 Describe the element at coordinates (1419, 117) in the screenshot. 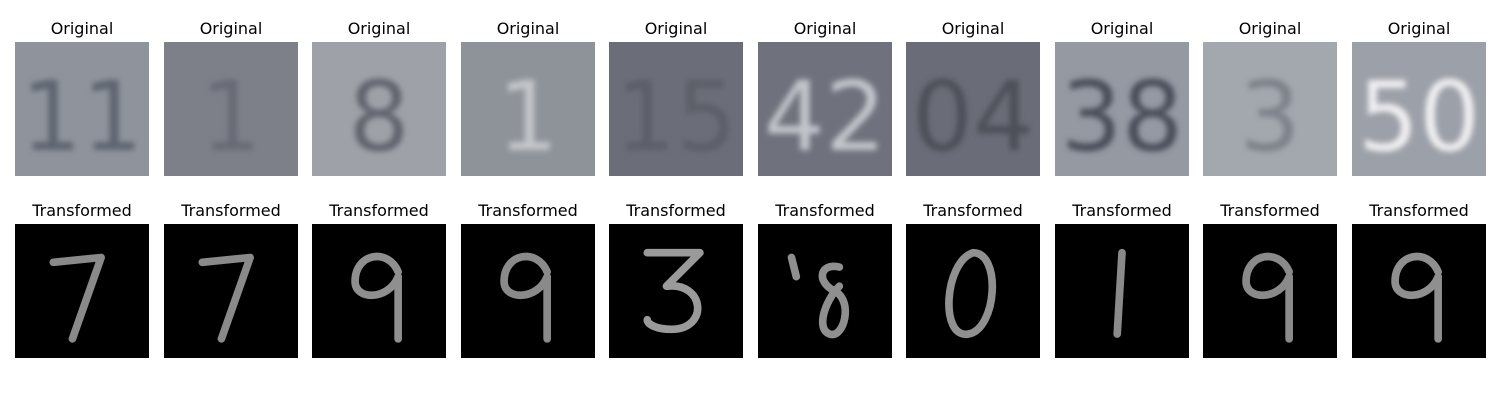

I see `original-digits: 50` at that location.